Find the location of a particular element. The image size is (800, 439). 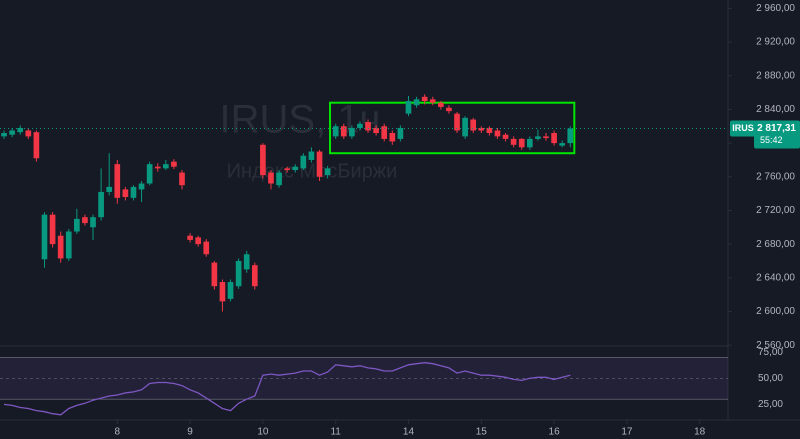

y-tick-label: 2 600,00 is located at coordinates (775, 311).